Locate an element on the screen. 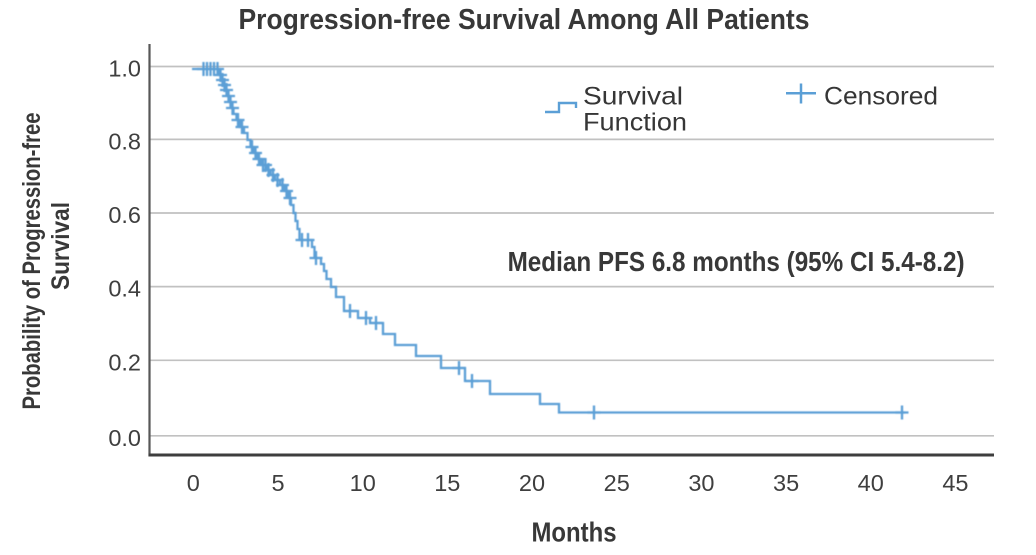 The height and width of the screenshot is (555, 1036). svg-text: 0.8 is located at coordinates (124, 141).